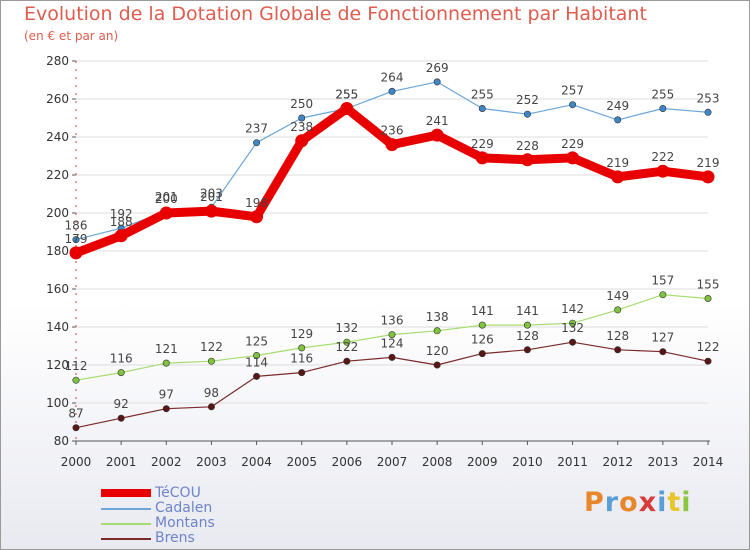  I want to click on data-label: 192, so click(121, 214).